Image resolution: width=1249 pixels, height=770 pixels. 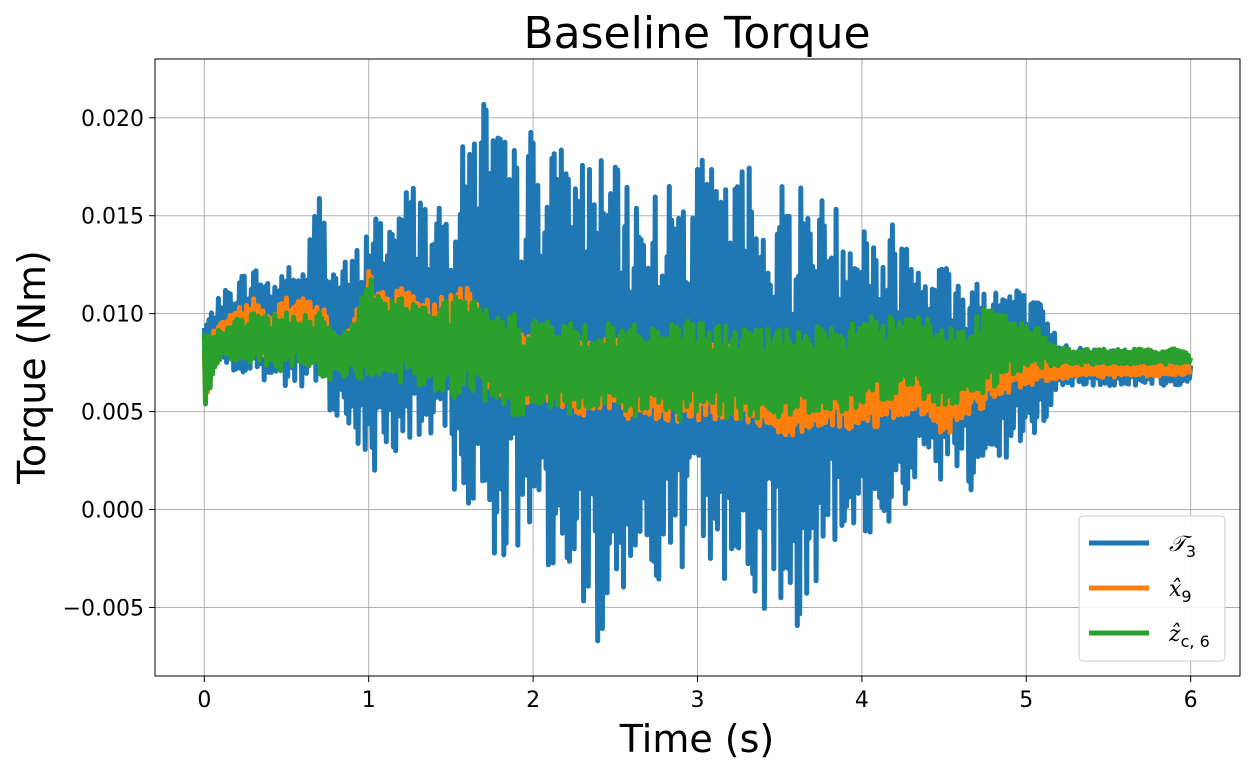 What do you see at coordinates (112, 217) in the screenshot?
I see `y-tick-label: 0.015` at bounding box center [112, 217].